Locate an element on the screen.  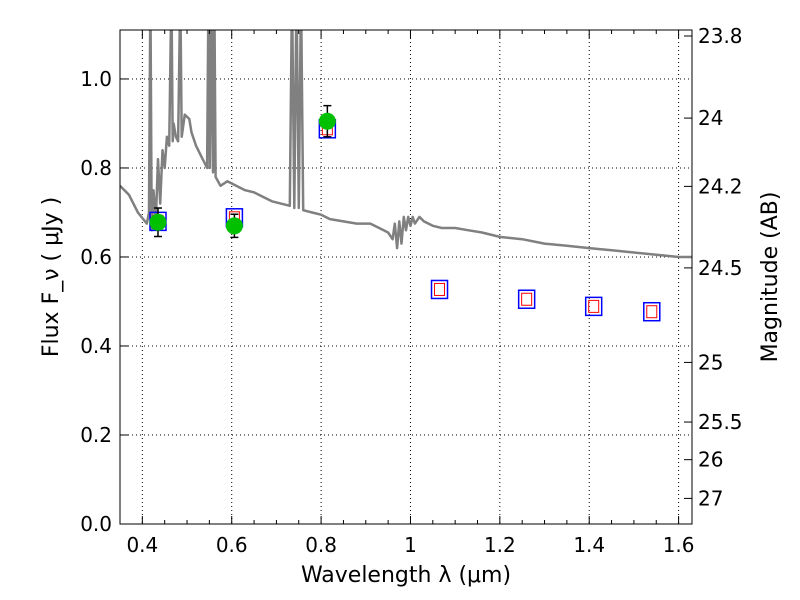
observed-points-layer is located at coordinates (242, 171).